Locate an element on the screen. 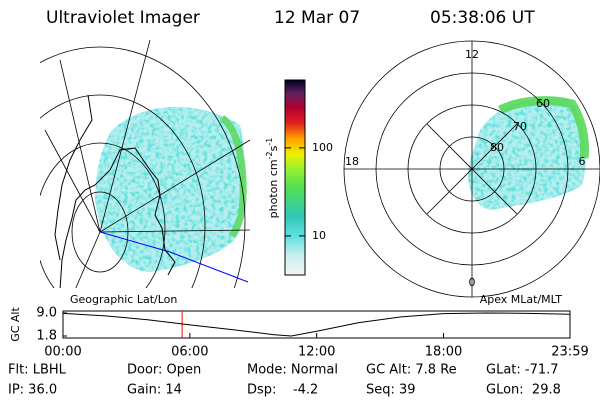 This screenshot has height=400, width=600. y-tick-label: 1.8 is located at coordinates (46, 336).